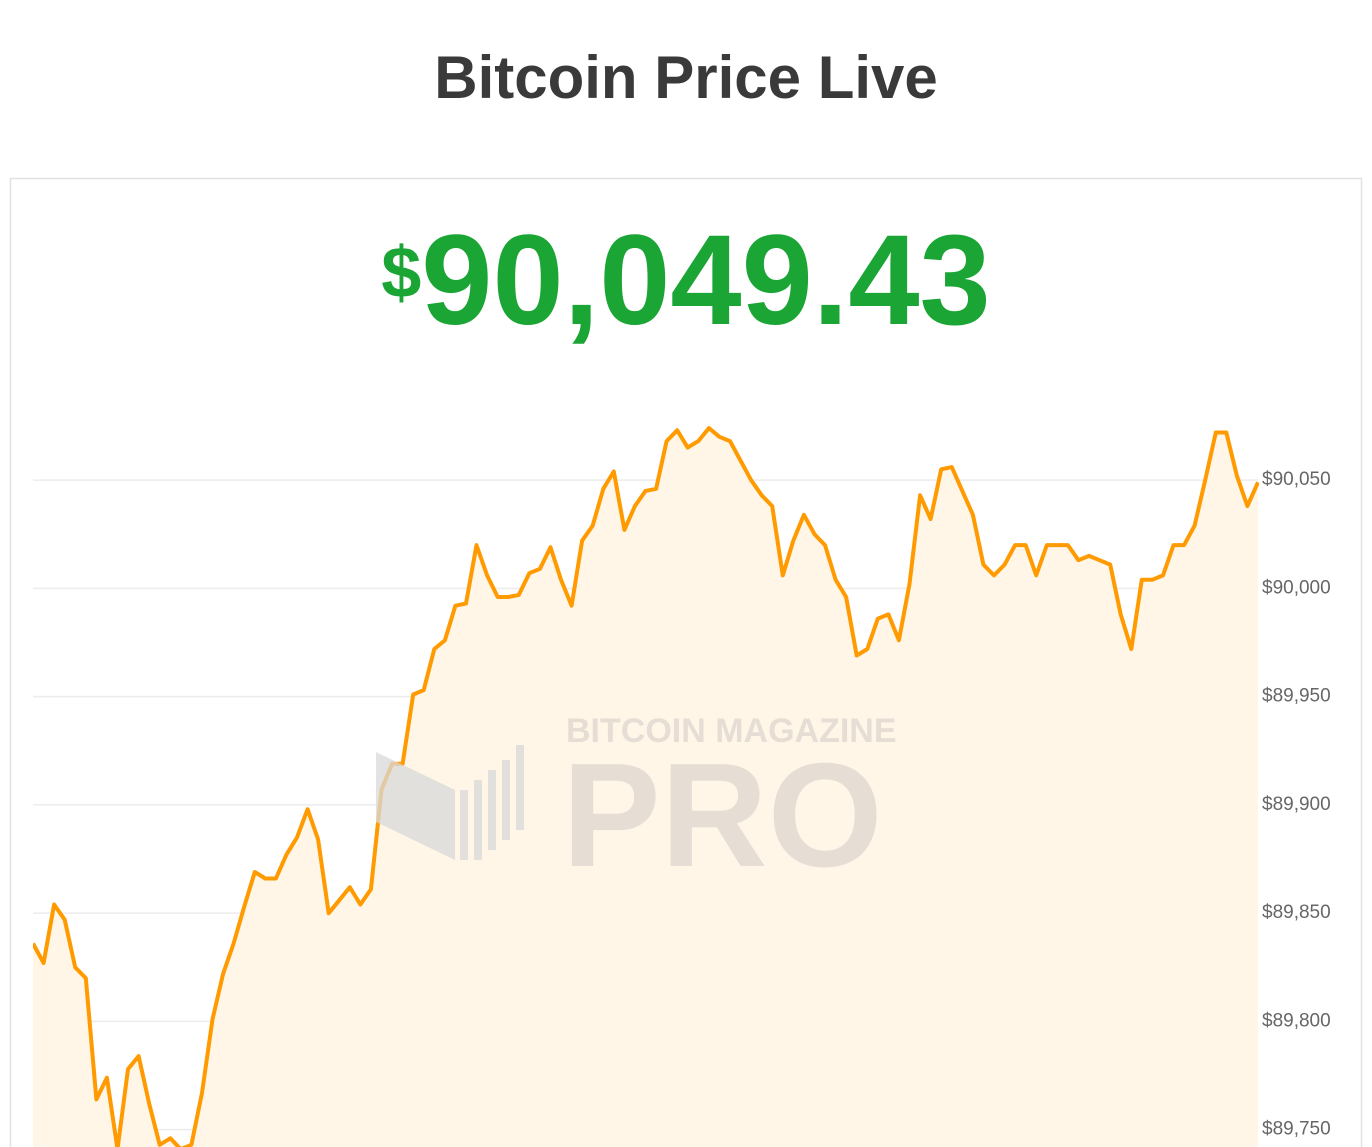 This screenshot has height=1147, width=1372. I want to click on y-tick-label: $89,850, so click(1296, 912).